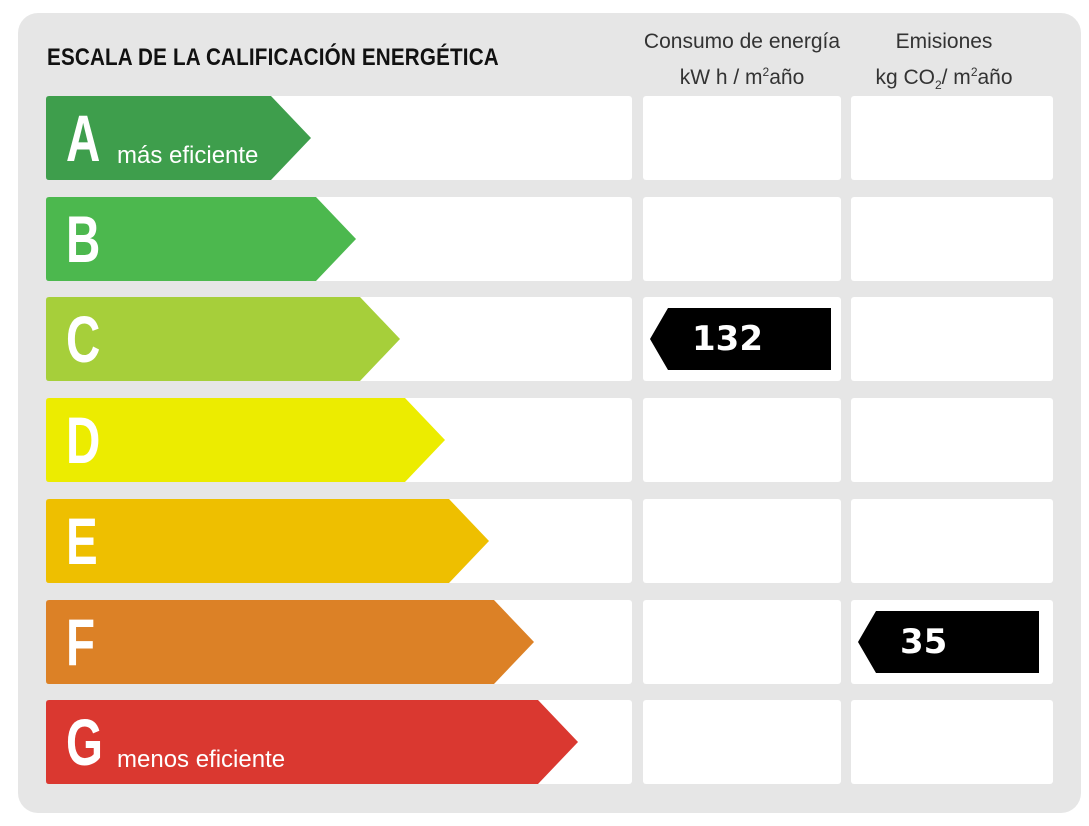 This screenshot has width=1089, height=826. Describe the element at coordinates (952, 339) in the screenshot. I see `emisiones-cell-c` at that location.